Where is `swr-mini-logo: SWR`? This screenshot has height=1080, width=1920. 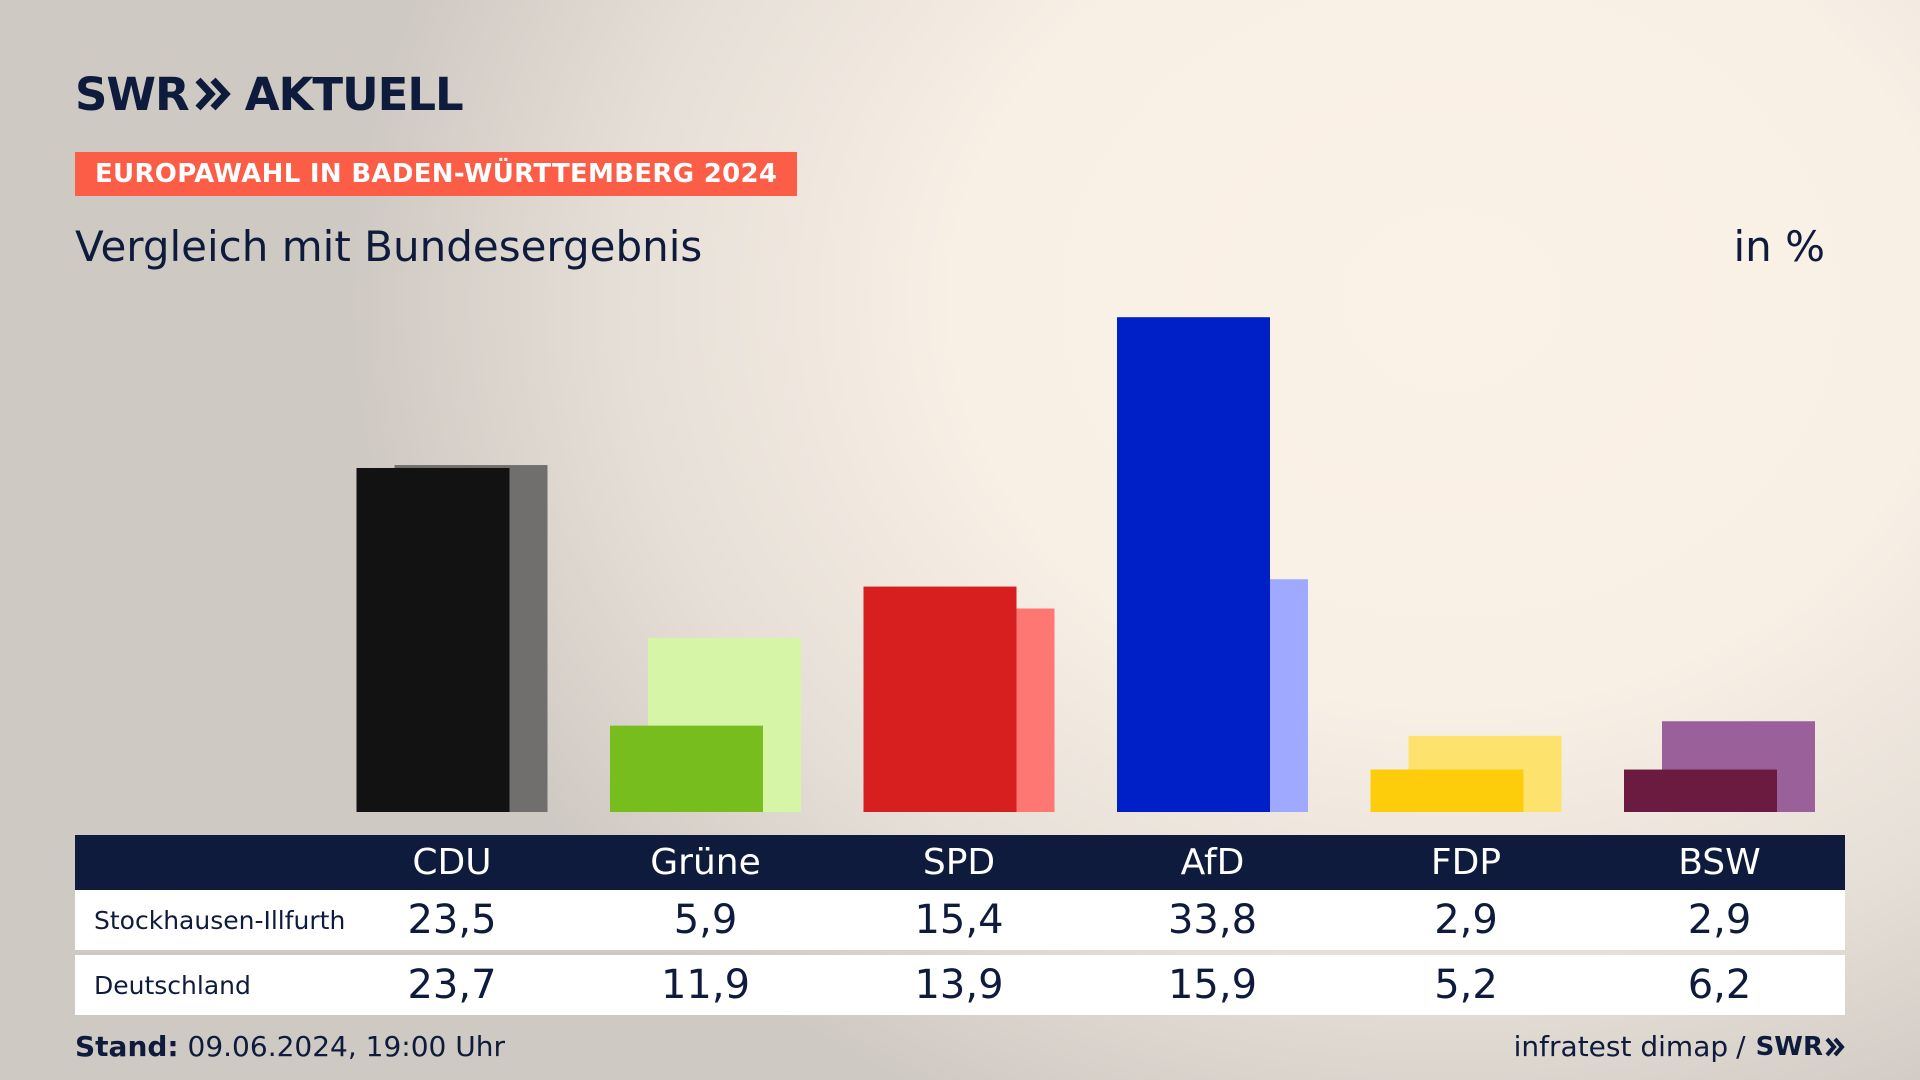
swr-mini-logo: SWR is located at coordinates (1800, 1047).